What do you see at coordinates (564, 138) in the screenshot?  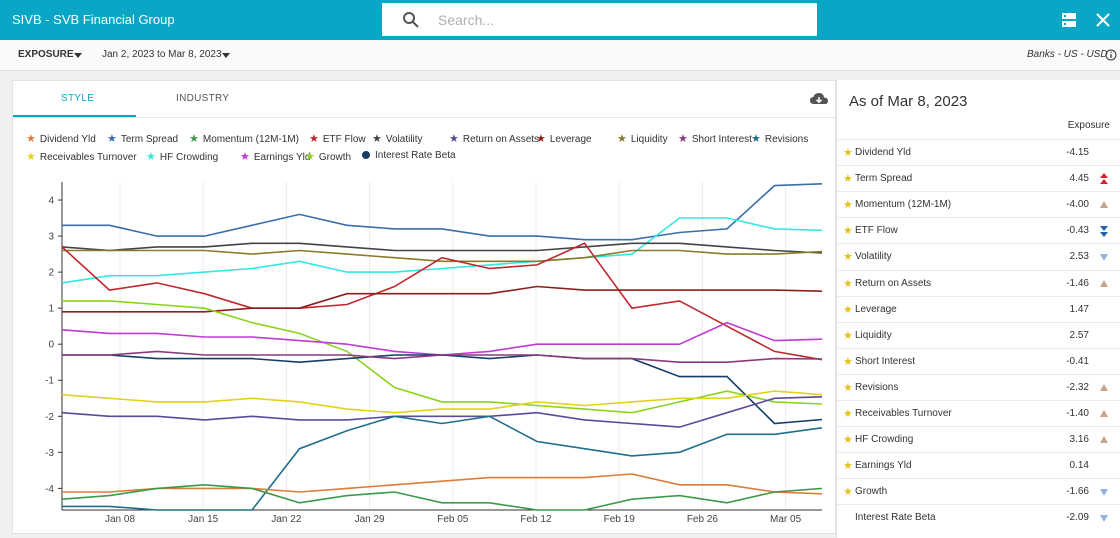 I see `legend-item: ★ Leverage` at bounding box center [564, 138].